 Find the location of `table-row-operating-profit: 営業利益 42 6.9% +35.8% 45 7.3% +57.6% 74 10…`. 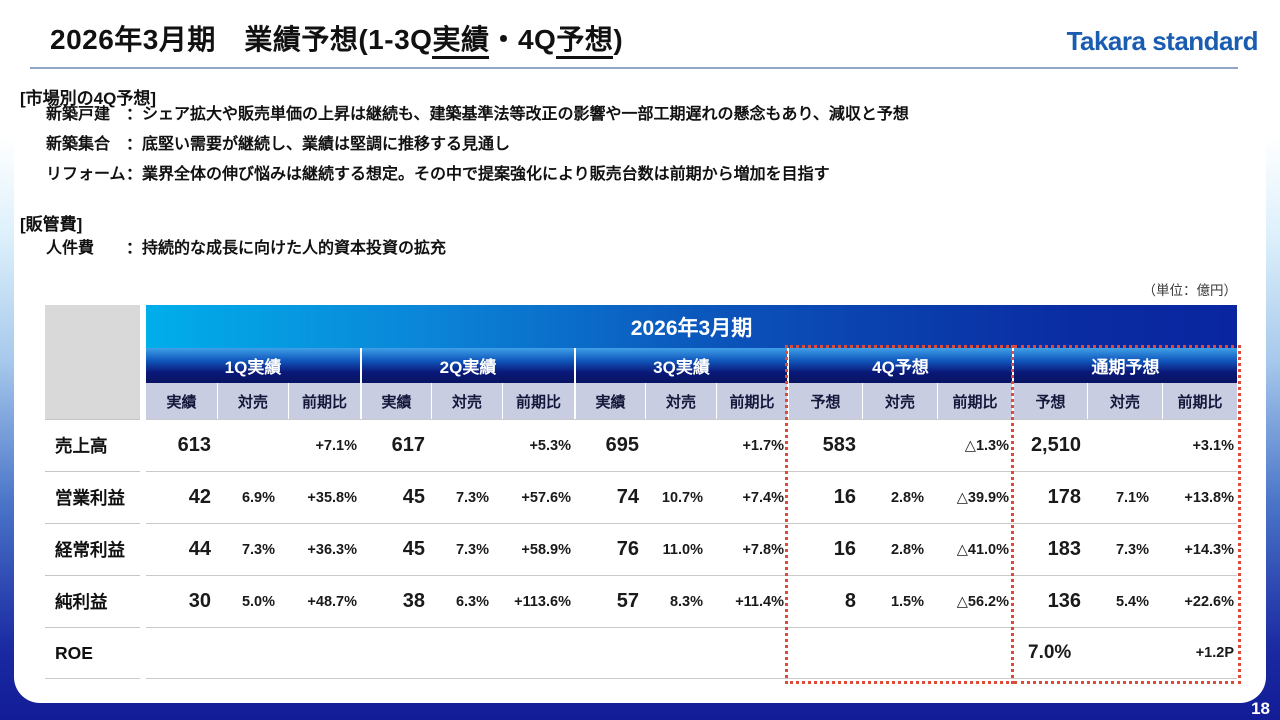

table-row-operating-profit: 営業利益 42 6.9% +35.8% 45 7.3% +57.6% 74 10… is located at coordinates (641, 497).